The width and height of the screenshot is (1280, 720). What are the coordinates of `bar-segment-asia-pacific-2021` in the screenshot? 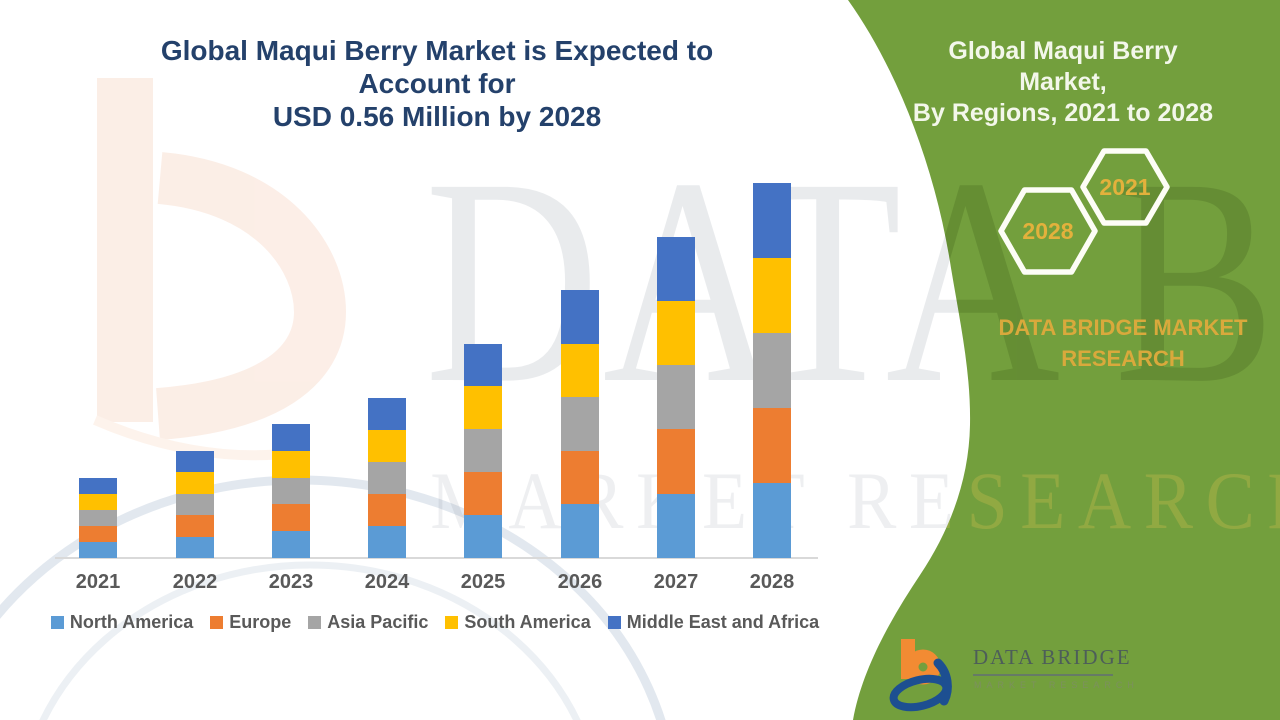 It's located at (98, 517).